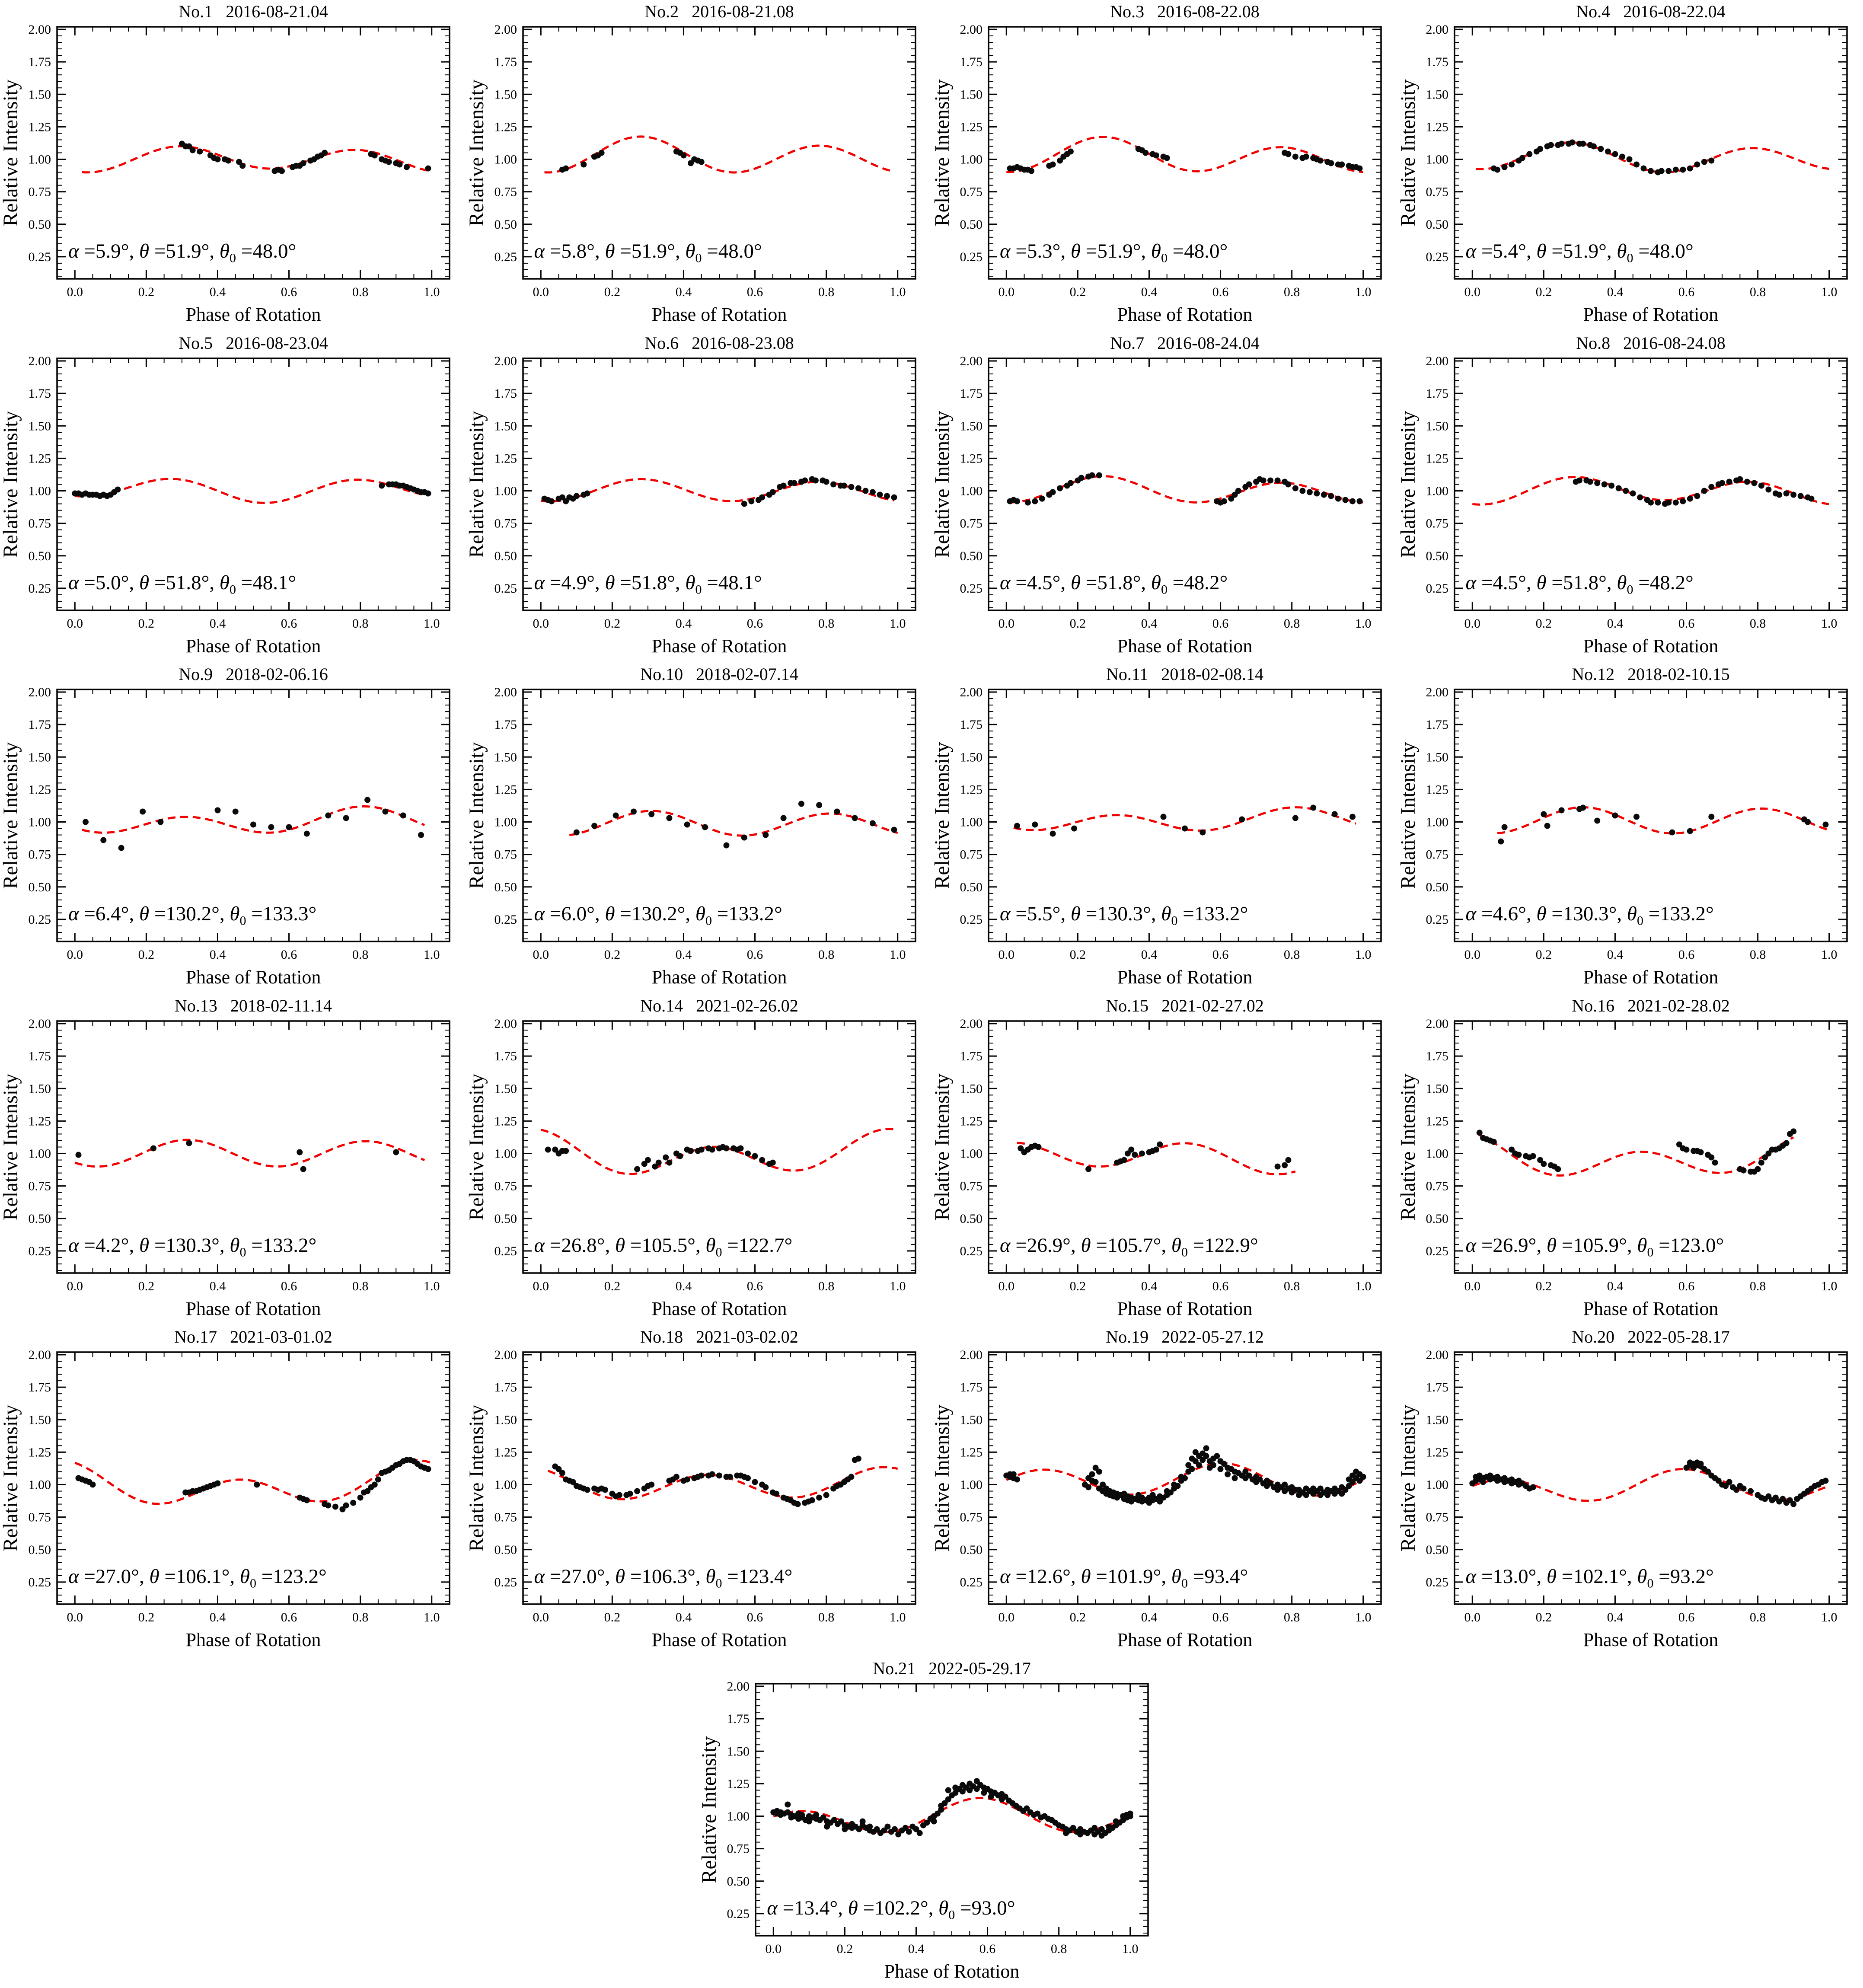  What do you see at coordinates (505, 1089) in the screenshot?
I see `y-tick-label: 1.50` at bounding box center [505, 1089].